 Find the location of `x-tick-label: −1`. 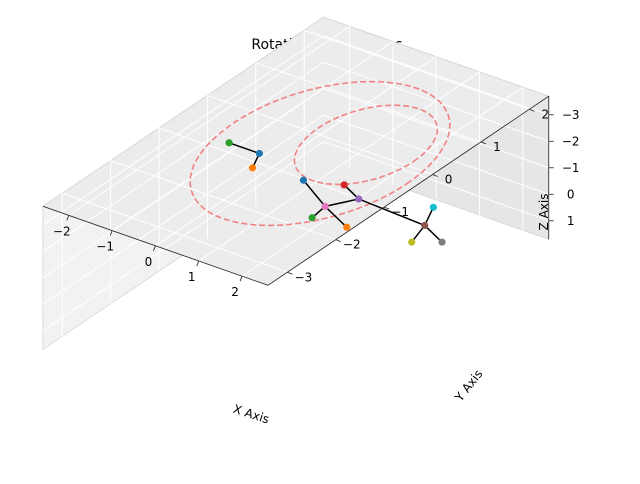

x-tick-label: −1 is located at coordinates (105, 247).